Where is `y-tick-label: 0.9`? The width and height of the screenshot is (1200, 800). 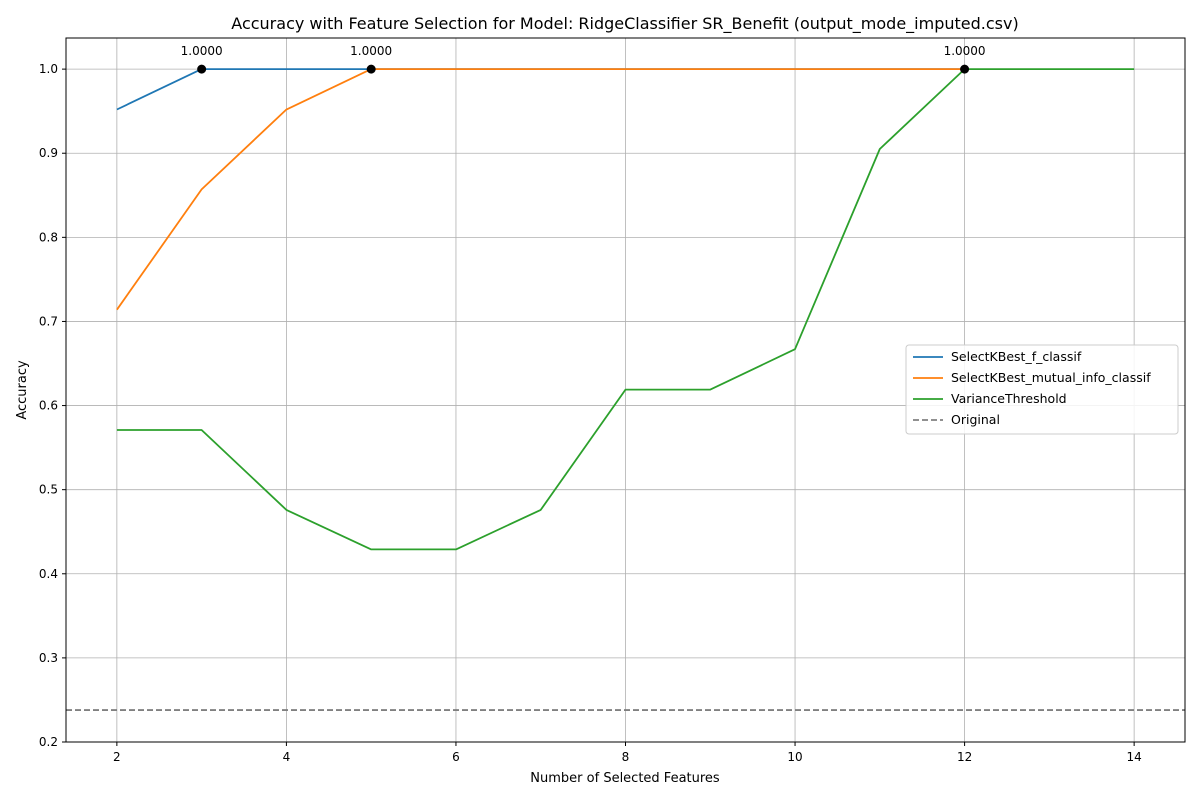 y-tick-label: 0.9 is located at coordinates (48, 153).